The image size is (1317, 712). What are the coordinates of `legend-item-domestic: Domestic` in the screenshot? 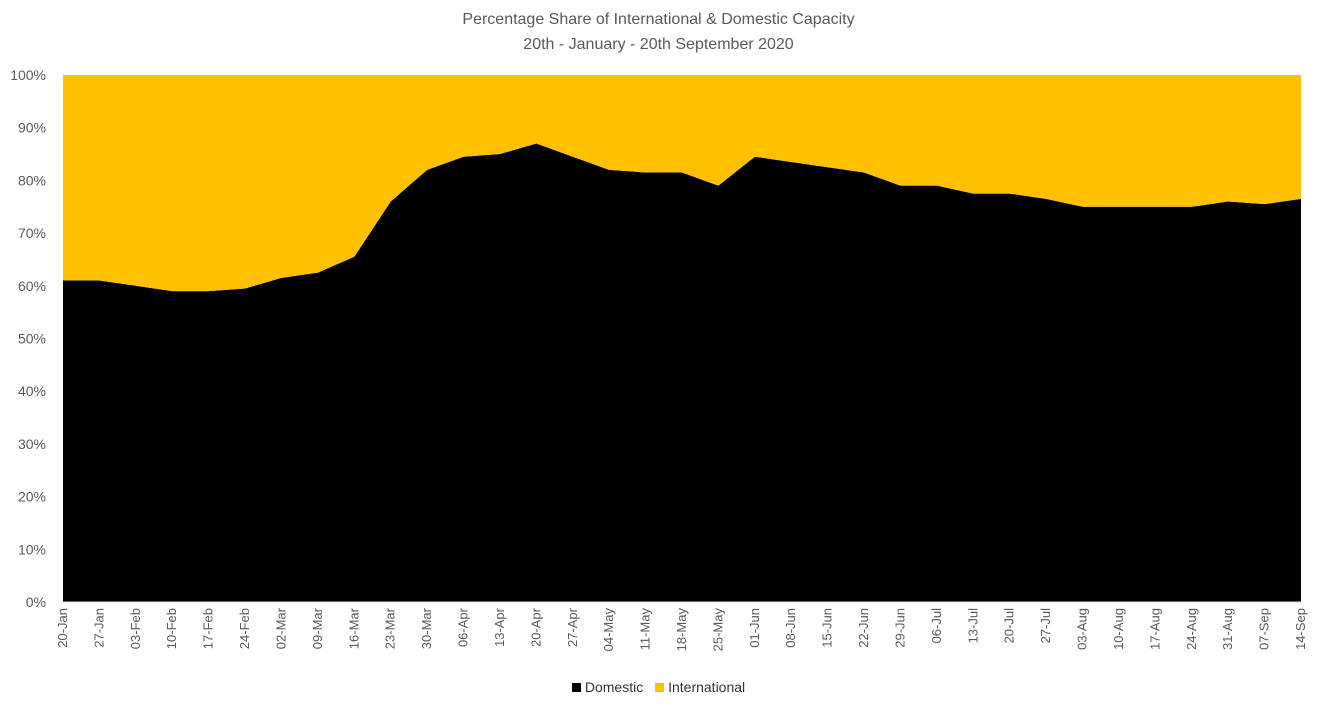 It's located at (607, 687).